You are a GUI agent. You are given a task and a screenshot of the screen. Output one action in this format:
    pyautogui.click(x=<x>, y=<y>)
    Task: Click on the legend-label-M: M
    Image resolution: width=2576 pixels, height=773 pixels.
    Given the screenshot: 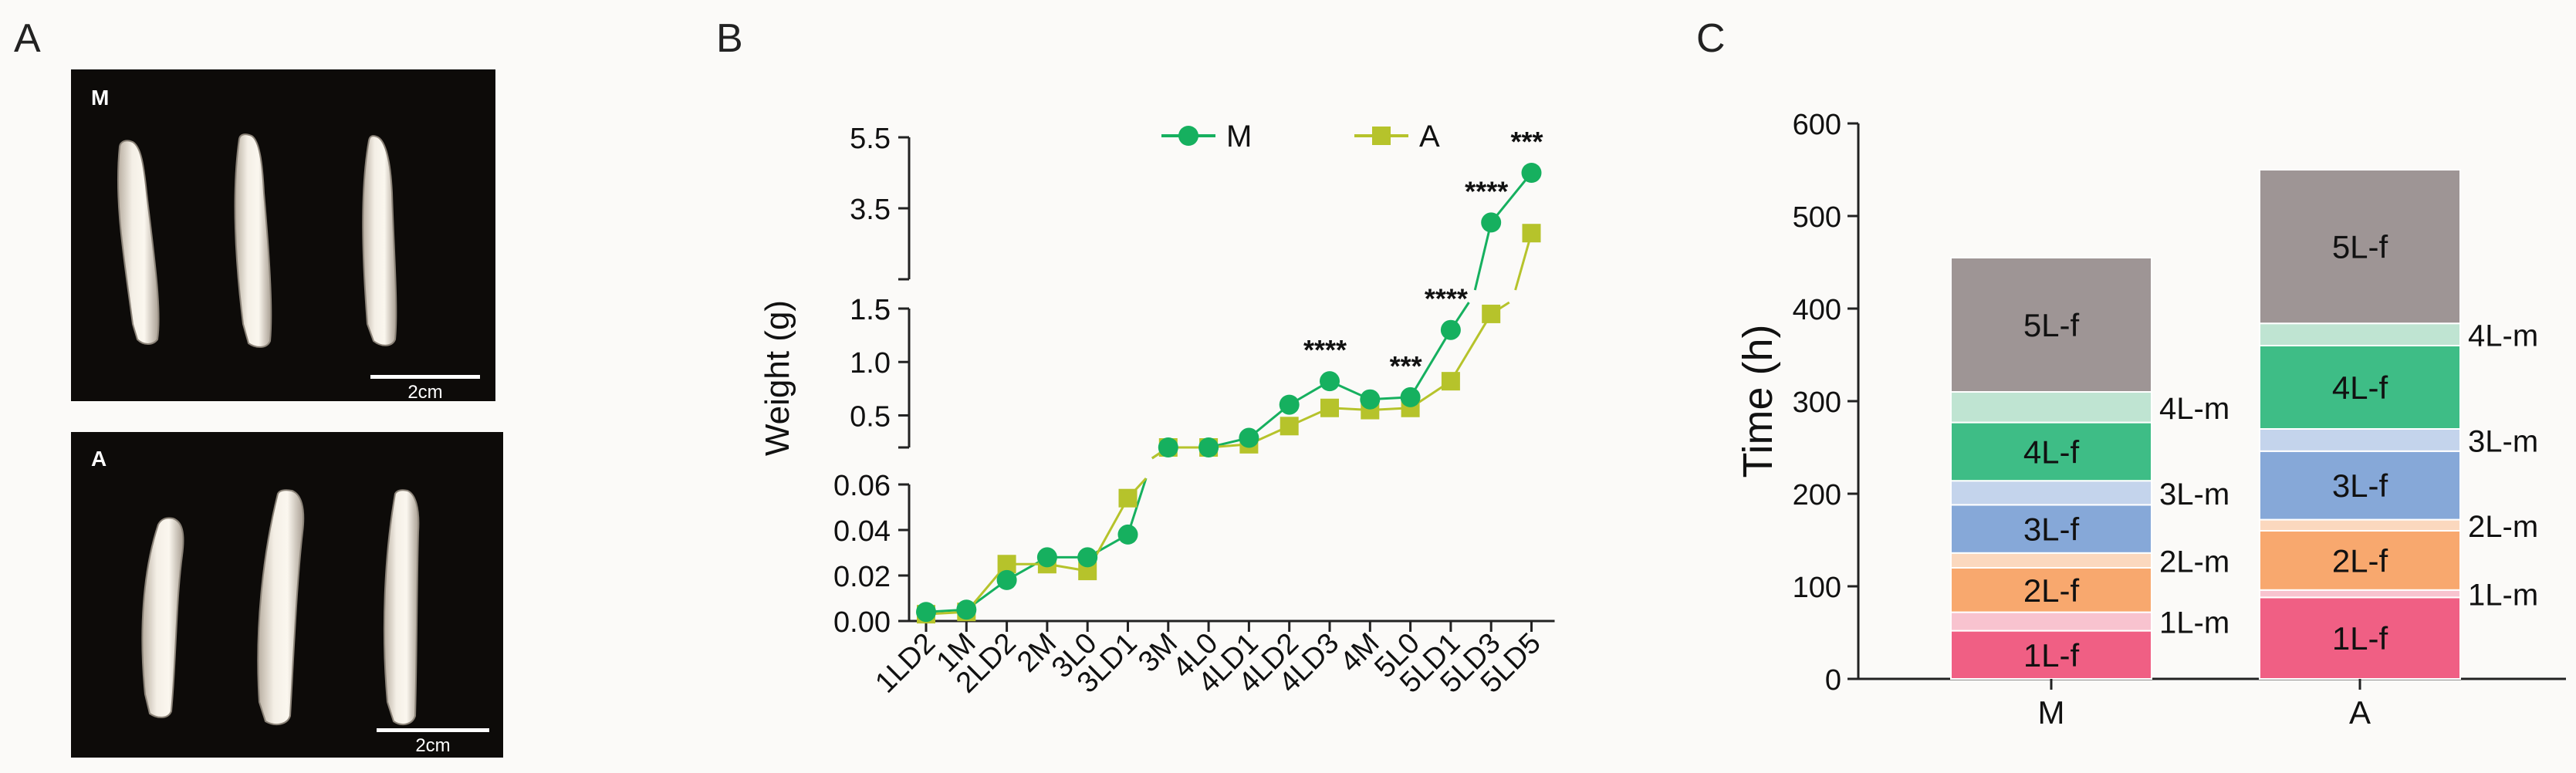 What is the action you would take?
    pyautogui.click(x=1239, y=137)
    